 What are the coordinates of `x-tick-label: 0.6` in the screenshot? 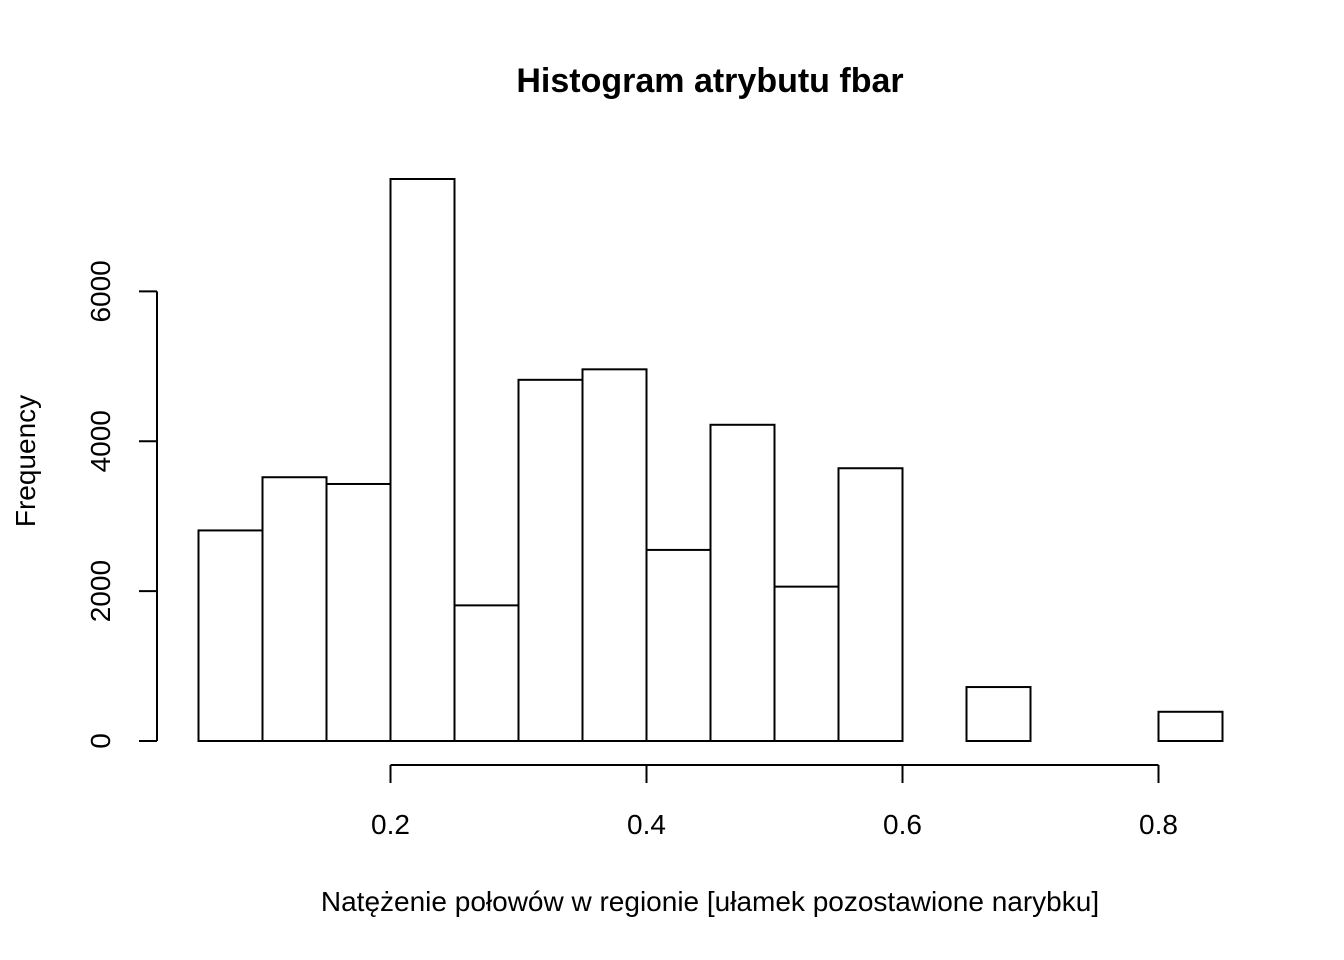 It's located at (902, 824).